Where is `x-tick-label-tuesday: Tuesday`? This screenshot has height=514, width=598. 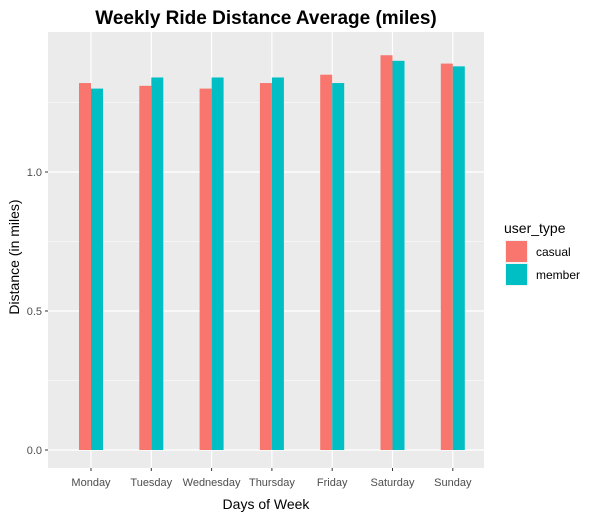 x-tick-label-tuesday: Tuesday is located at coordinates (151, 483).